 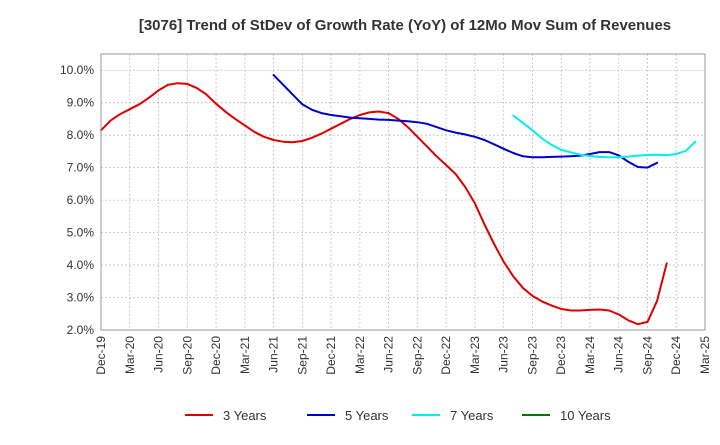 What do you see at coordinates (475, 355) in the screenshot?
I see `x-tick-label: Mar-23` at bounding box center [475, 355].